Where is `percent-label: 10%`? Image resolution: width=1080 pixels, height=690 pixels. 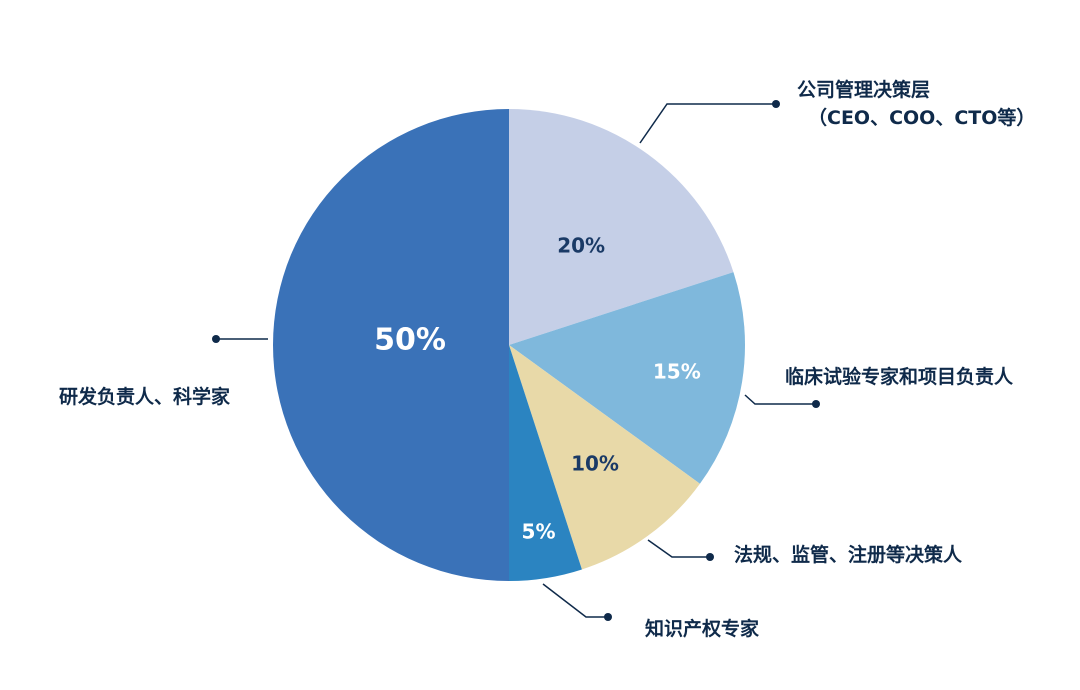
percent-label: 10% is located at coordinates (595, 463).